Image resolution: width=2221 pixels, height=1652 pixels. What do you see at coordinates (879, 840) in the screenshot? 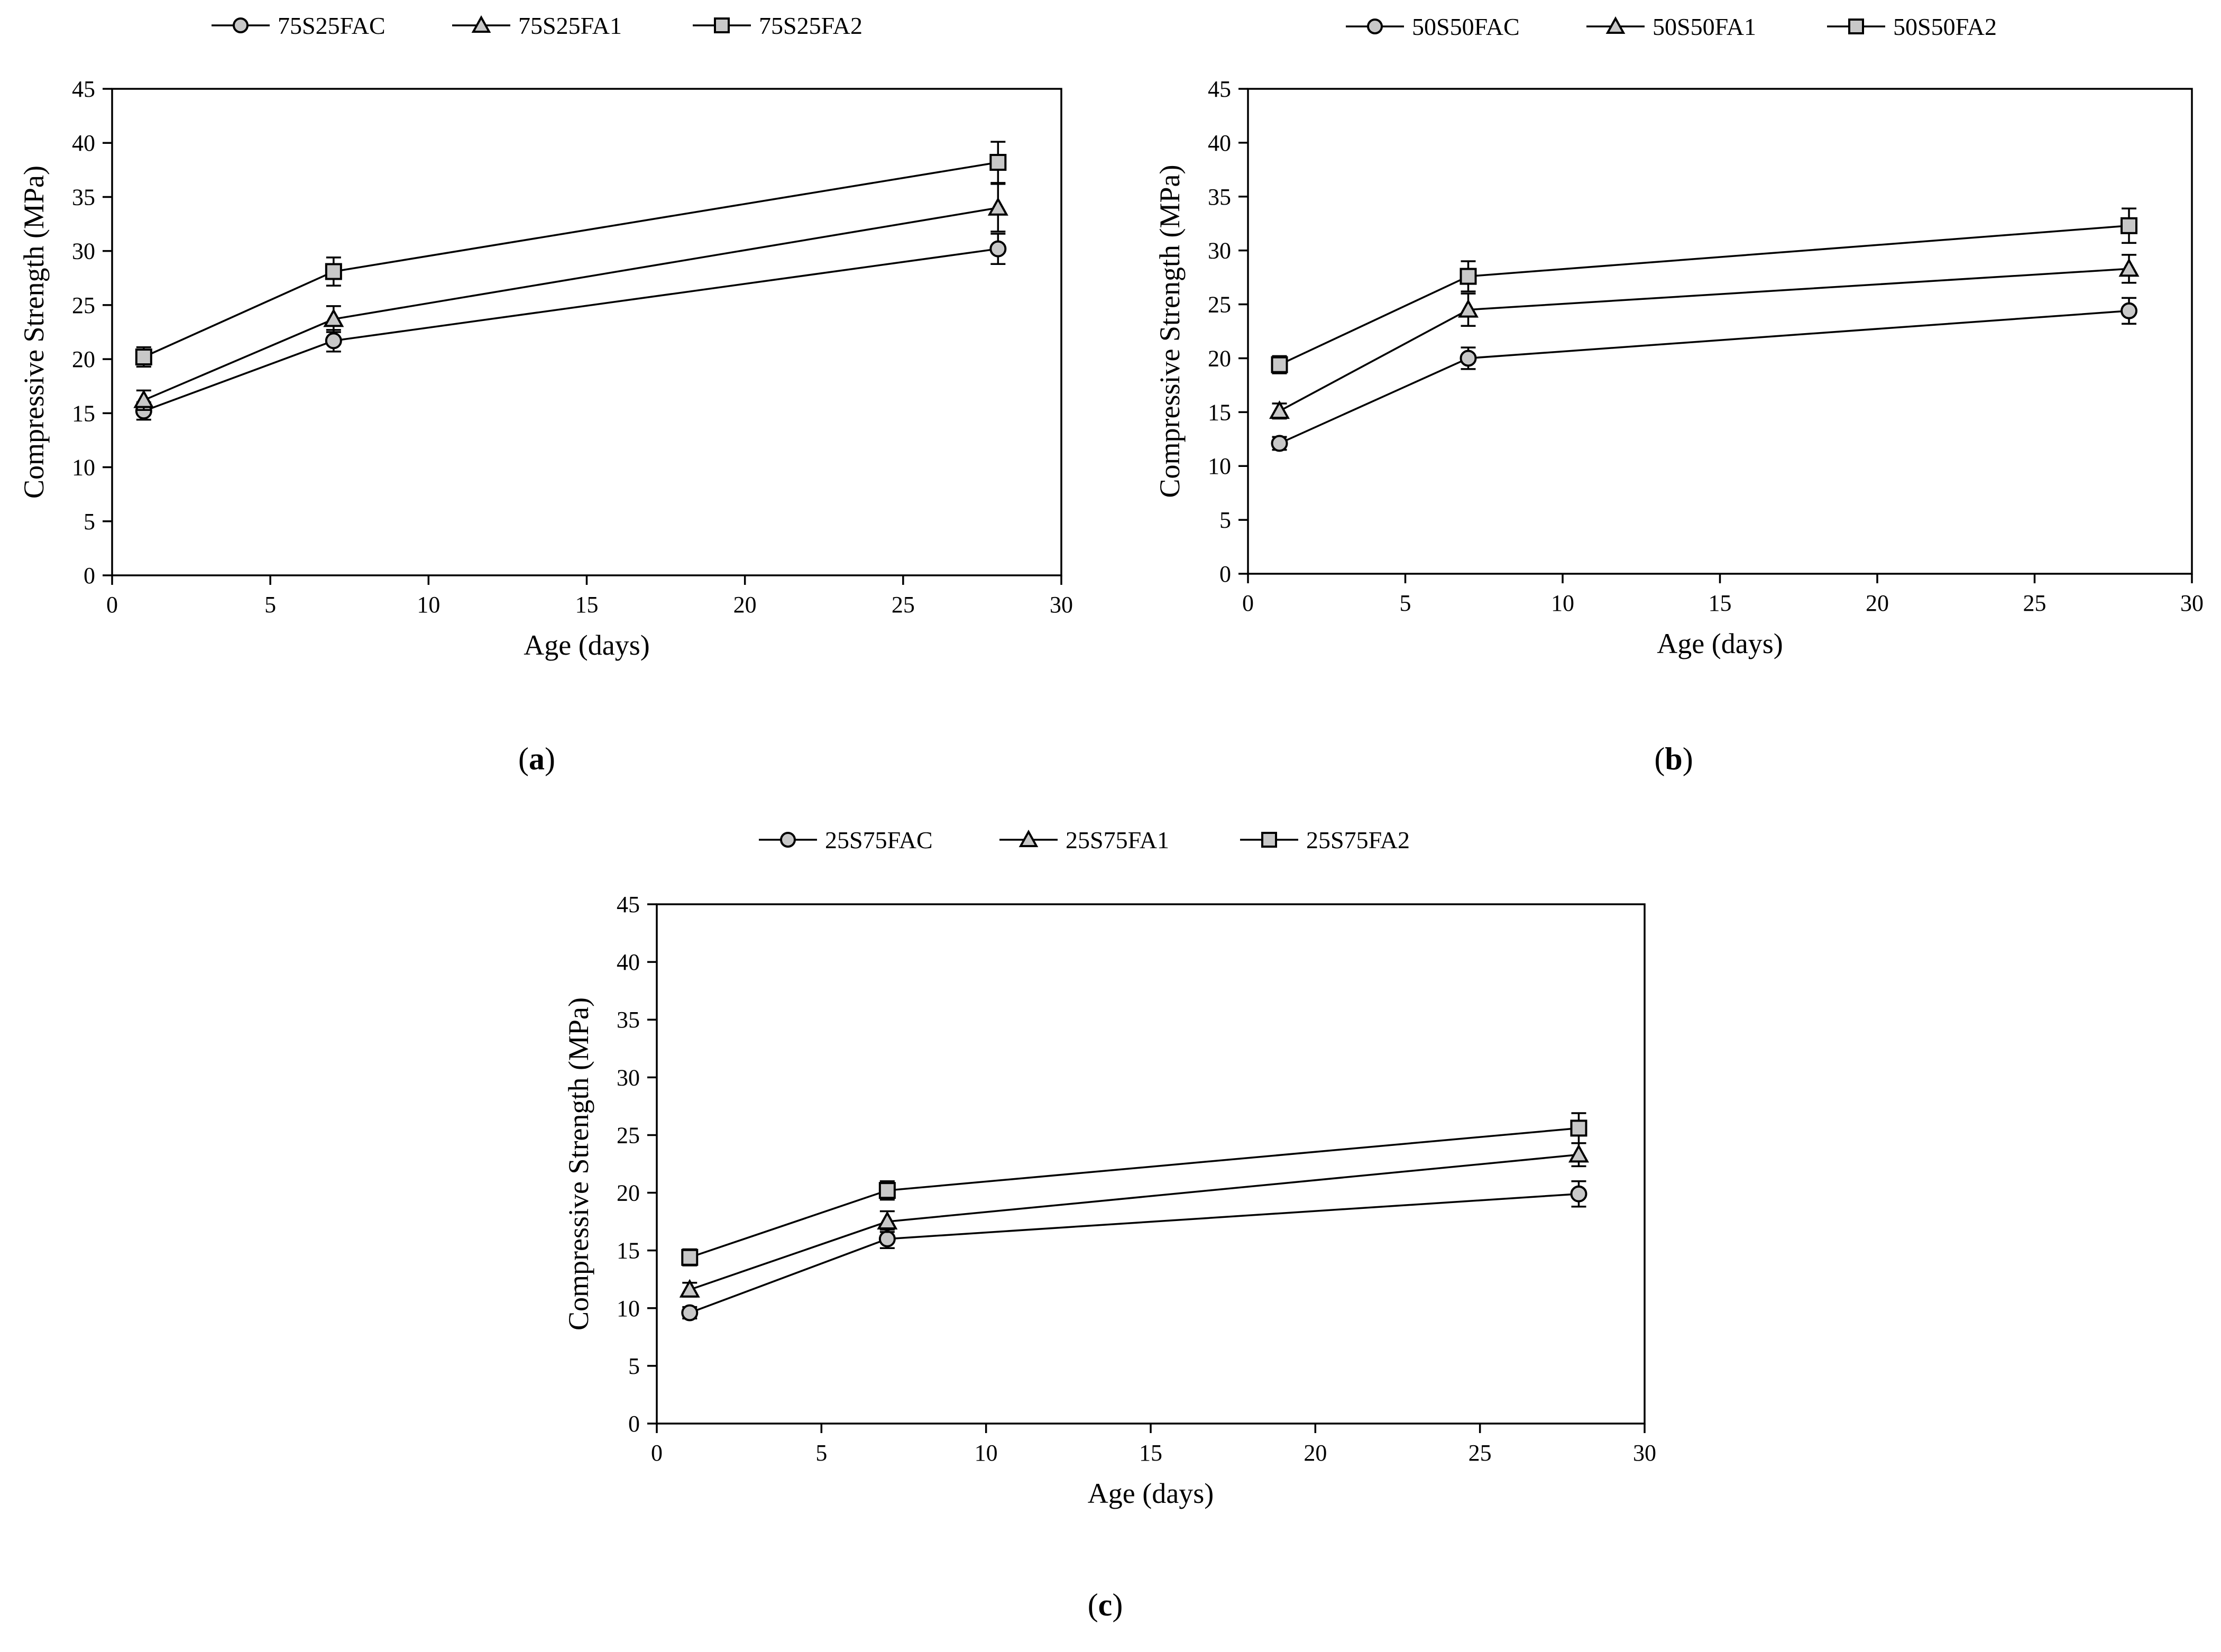
I see `legend-label: 25S75FAC` at bounding box center [879, 840].